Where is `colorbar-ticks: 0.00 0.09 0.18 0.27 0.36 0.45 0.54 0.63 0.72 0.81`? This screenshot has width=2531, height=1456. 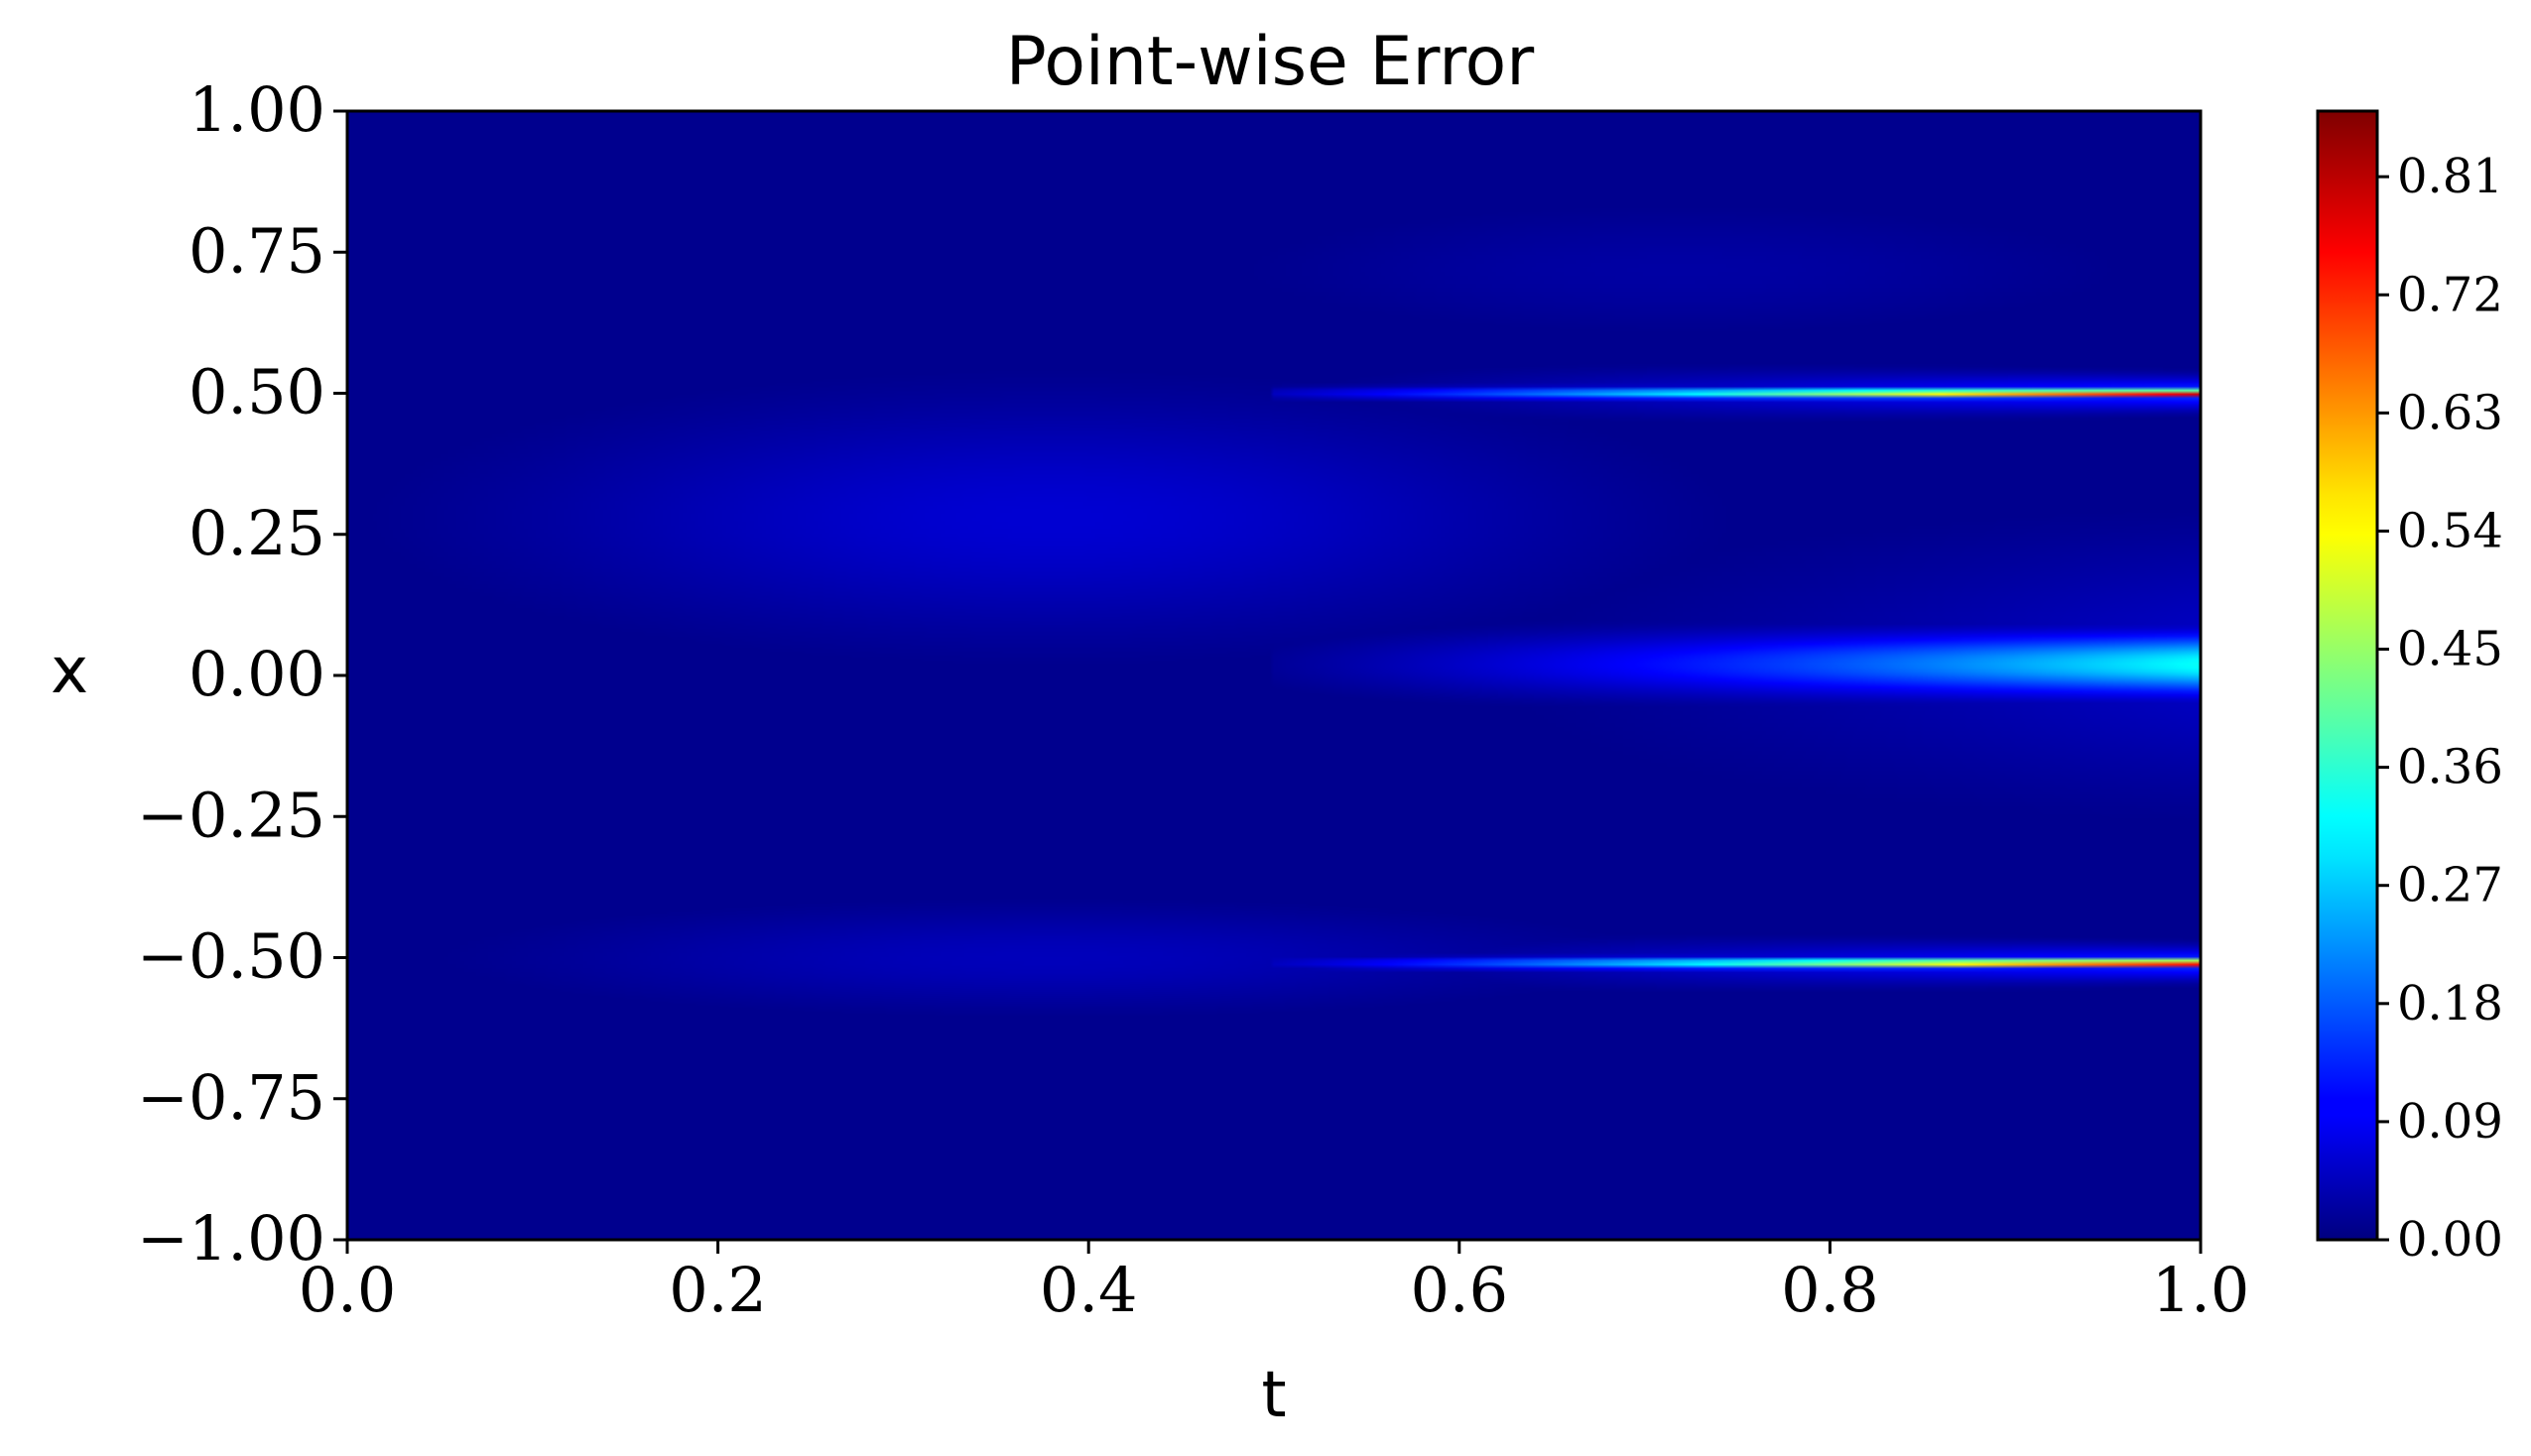
colorbar-ticks: 0.00 0.09 0.18 0.27 0.36 0.45 0.54 0.63 0.72 0.81 is located at coordinates (2440, 708).